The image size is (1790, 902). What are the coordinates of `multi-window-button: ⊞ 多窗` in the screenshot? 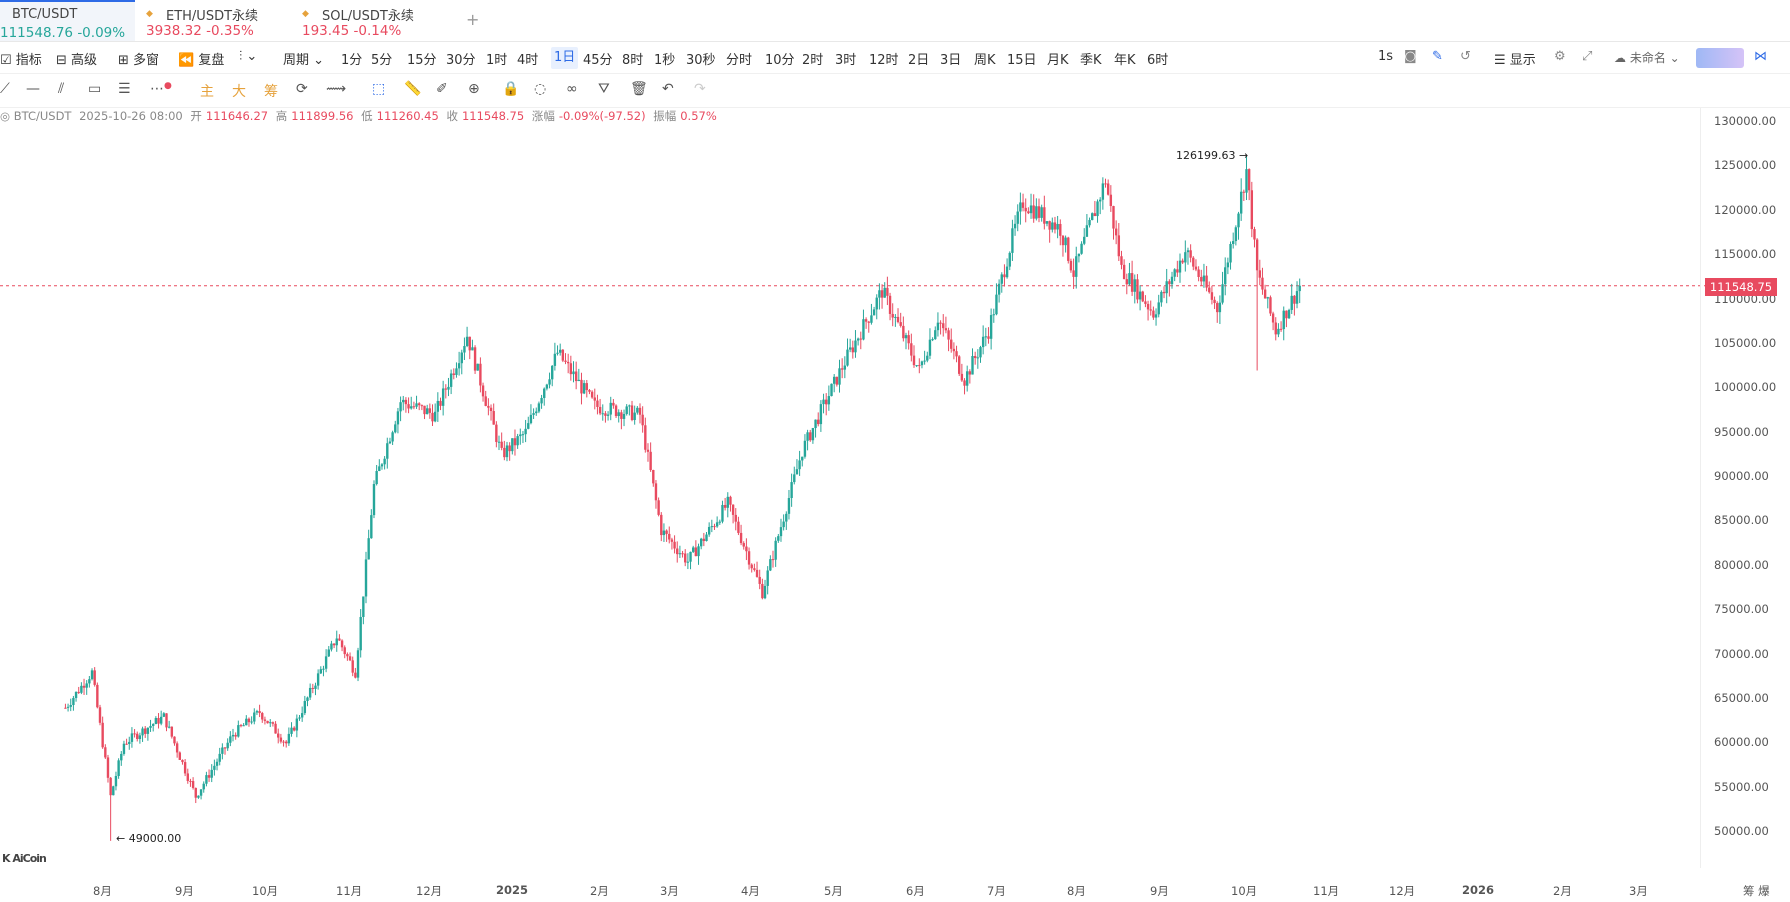 It's located at (139, 60).